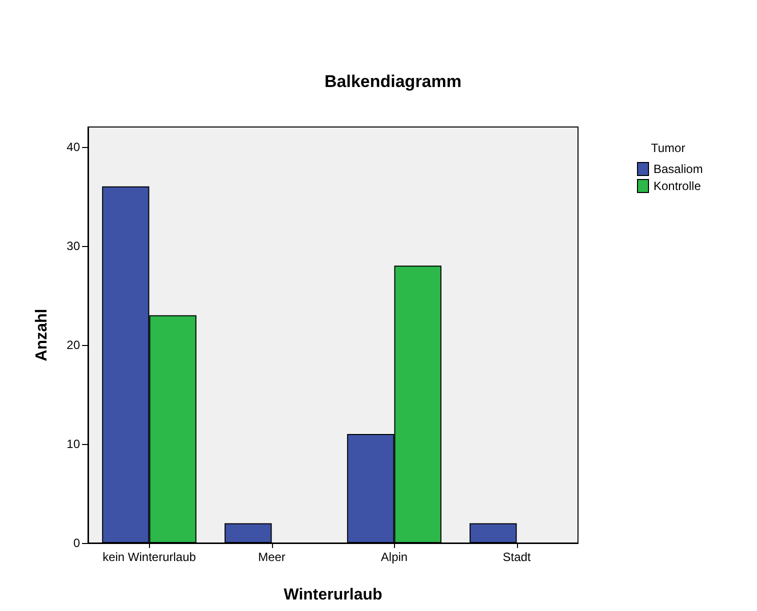  What do you see at coordinates (394, 557) in the screenshot?
I see `x-tick-label: Alpin` at bounding box center [394, 557].